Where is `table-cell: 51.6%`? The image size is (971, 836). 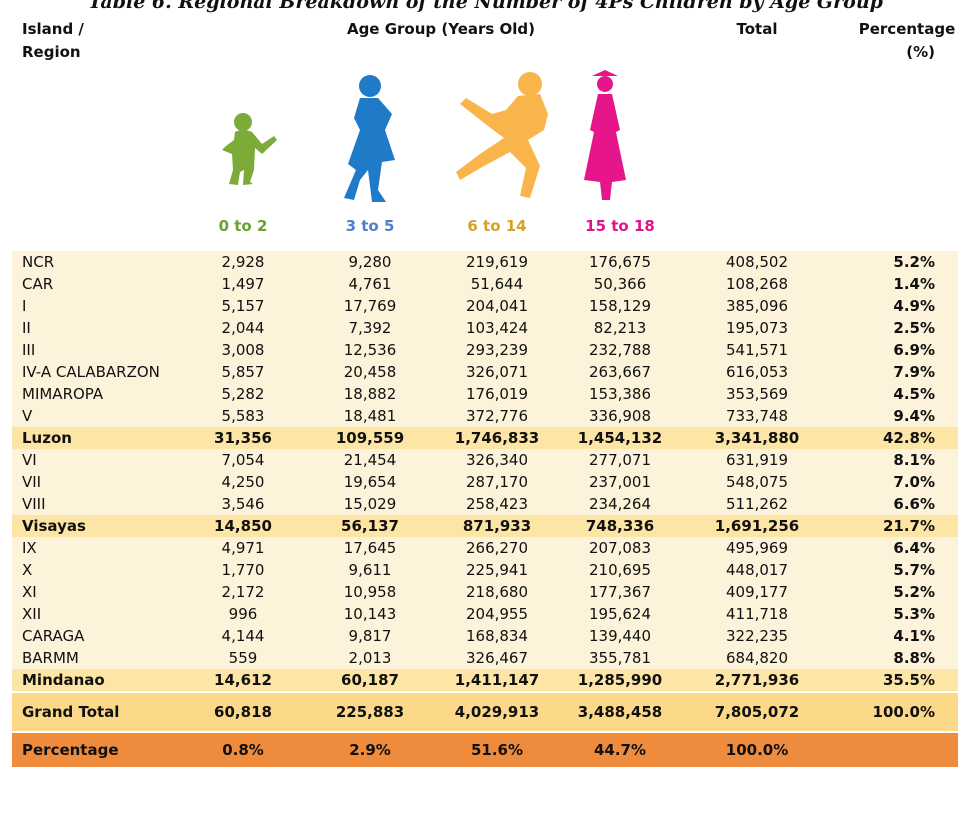 table-cell: 51.6% is located at coordinates (497, 750).